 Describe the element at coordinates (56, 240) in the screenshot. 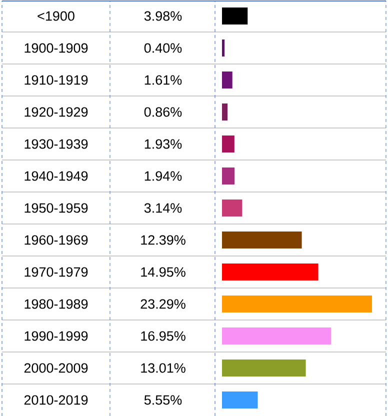

I see `y-tick-label: 1960-1969` at that location.